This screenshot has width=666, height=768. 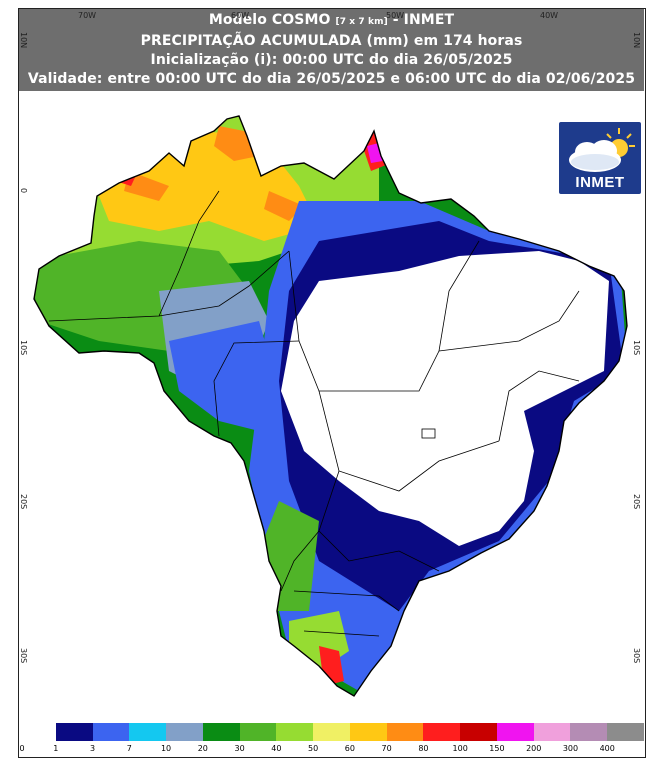 I want to click on lat-label-10s-right: 10S, so click(x=636, y=348).